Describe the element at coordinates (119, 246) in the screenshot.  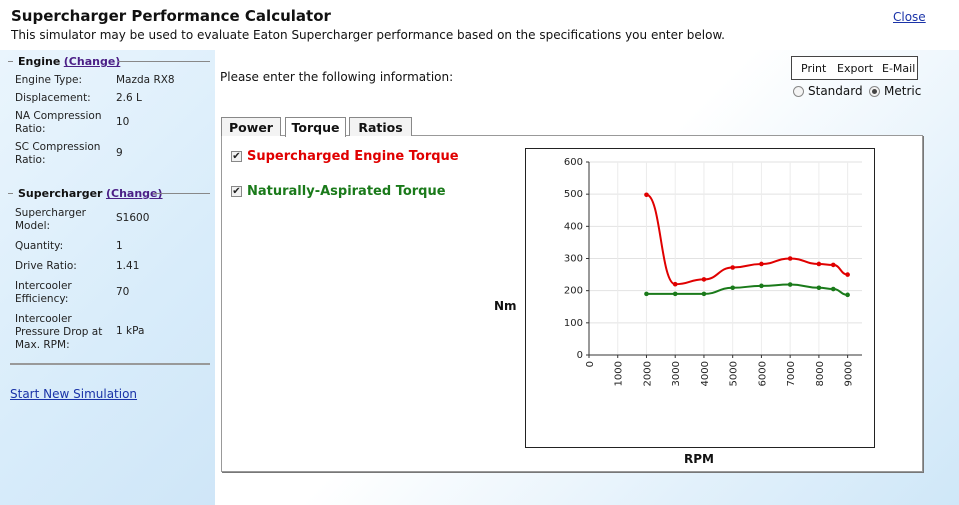
I see `quantity-value: 1` at that location.